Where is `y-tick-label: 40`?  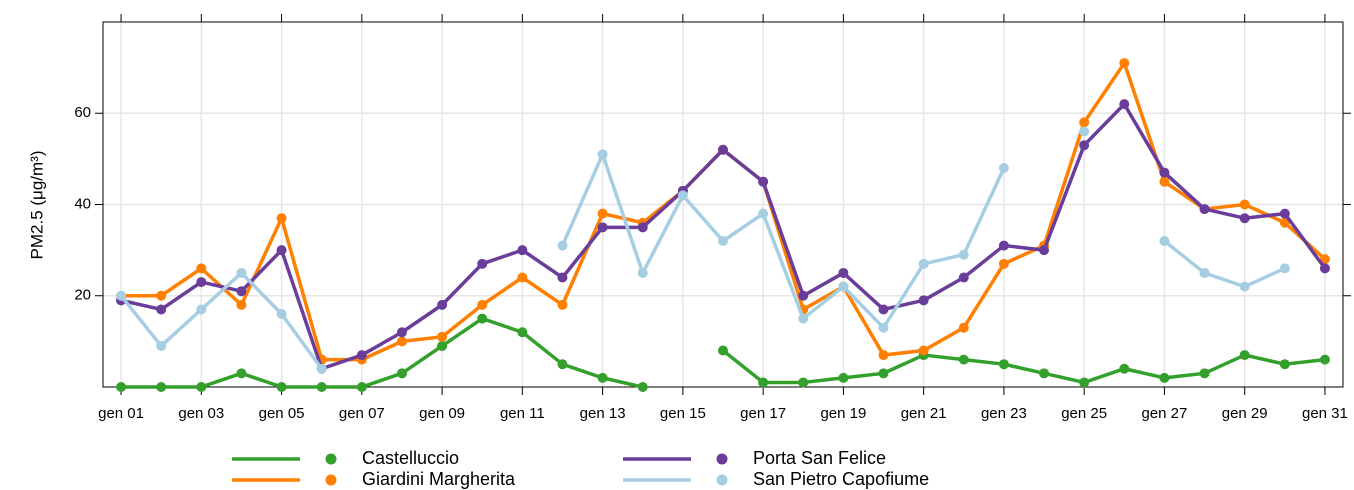
y-tick-label: 40 is located at coordinates (82, 203).